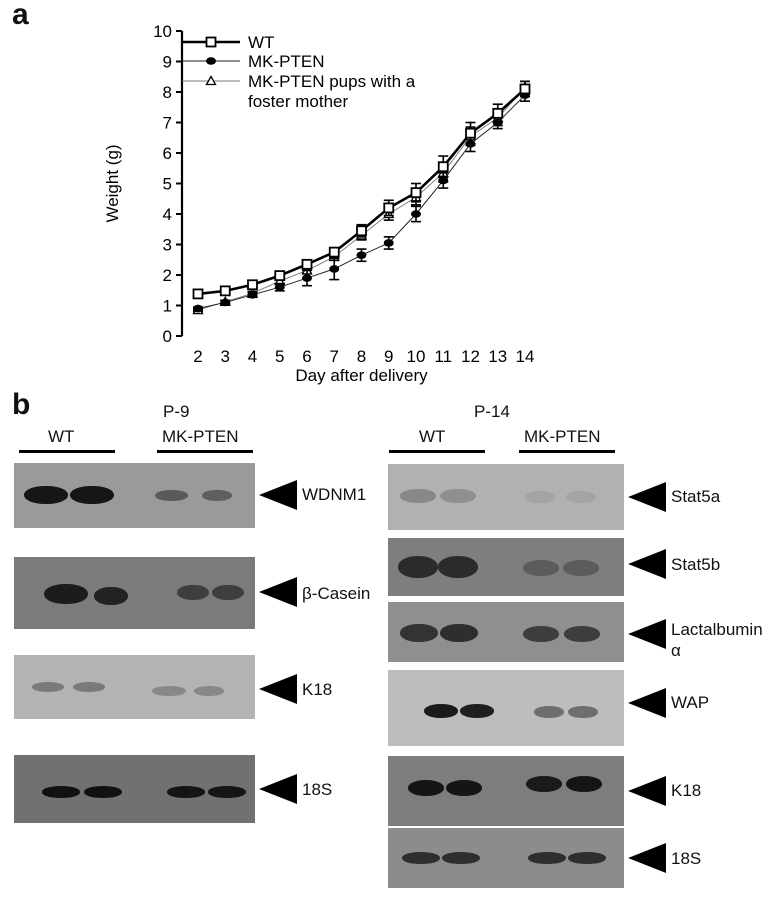 The image size is (777, 898). Describe the element at coordinates (261, 42) in the screenshot. I see `legend-label: WT` at that location.